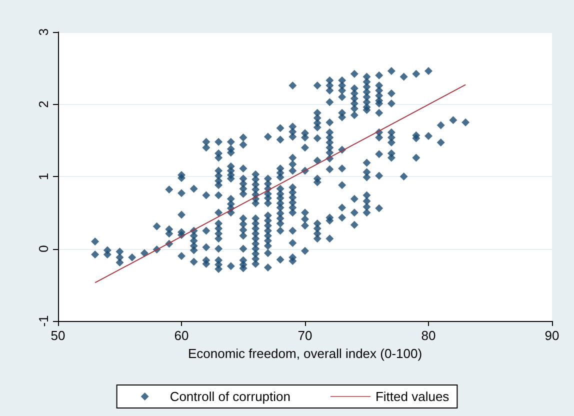 This screenshot has width=574, height=416. I want to click on y-tick-label: 3, so click(43, 32).